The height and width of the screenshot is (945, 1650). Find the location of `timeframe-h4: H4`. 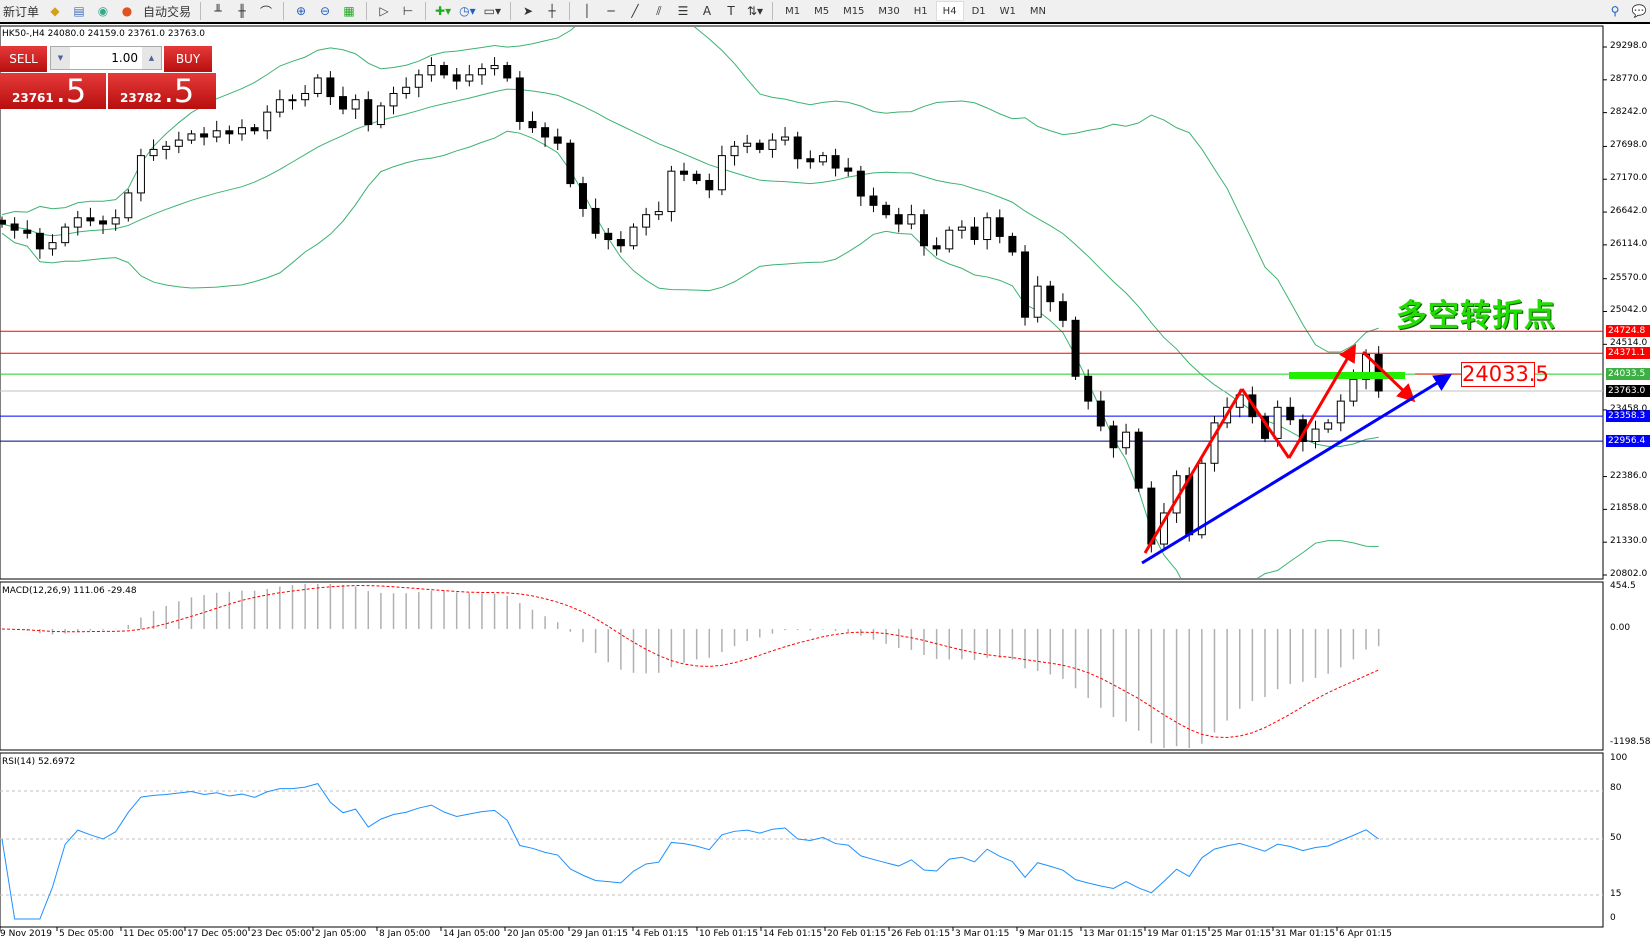

timeframe-h4: H4 is located at coordinates (949, 11).